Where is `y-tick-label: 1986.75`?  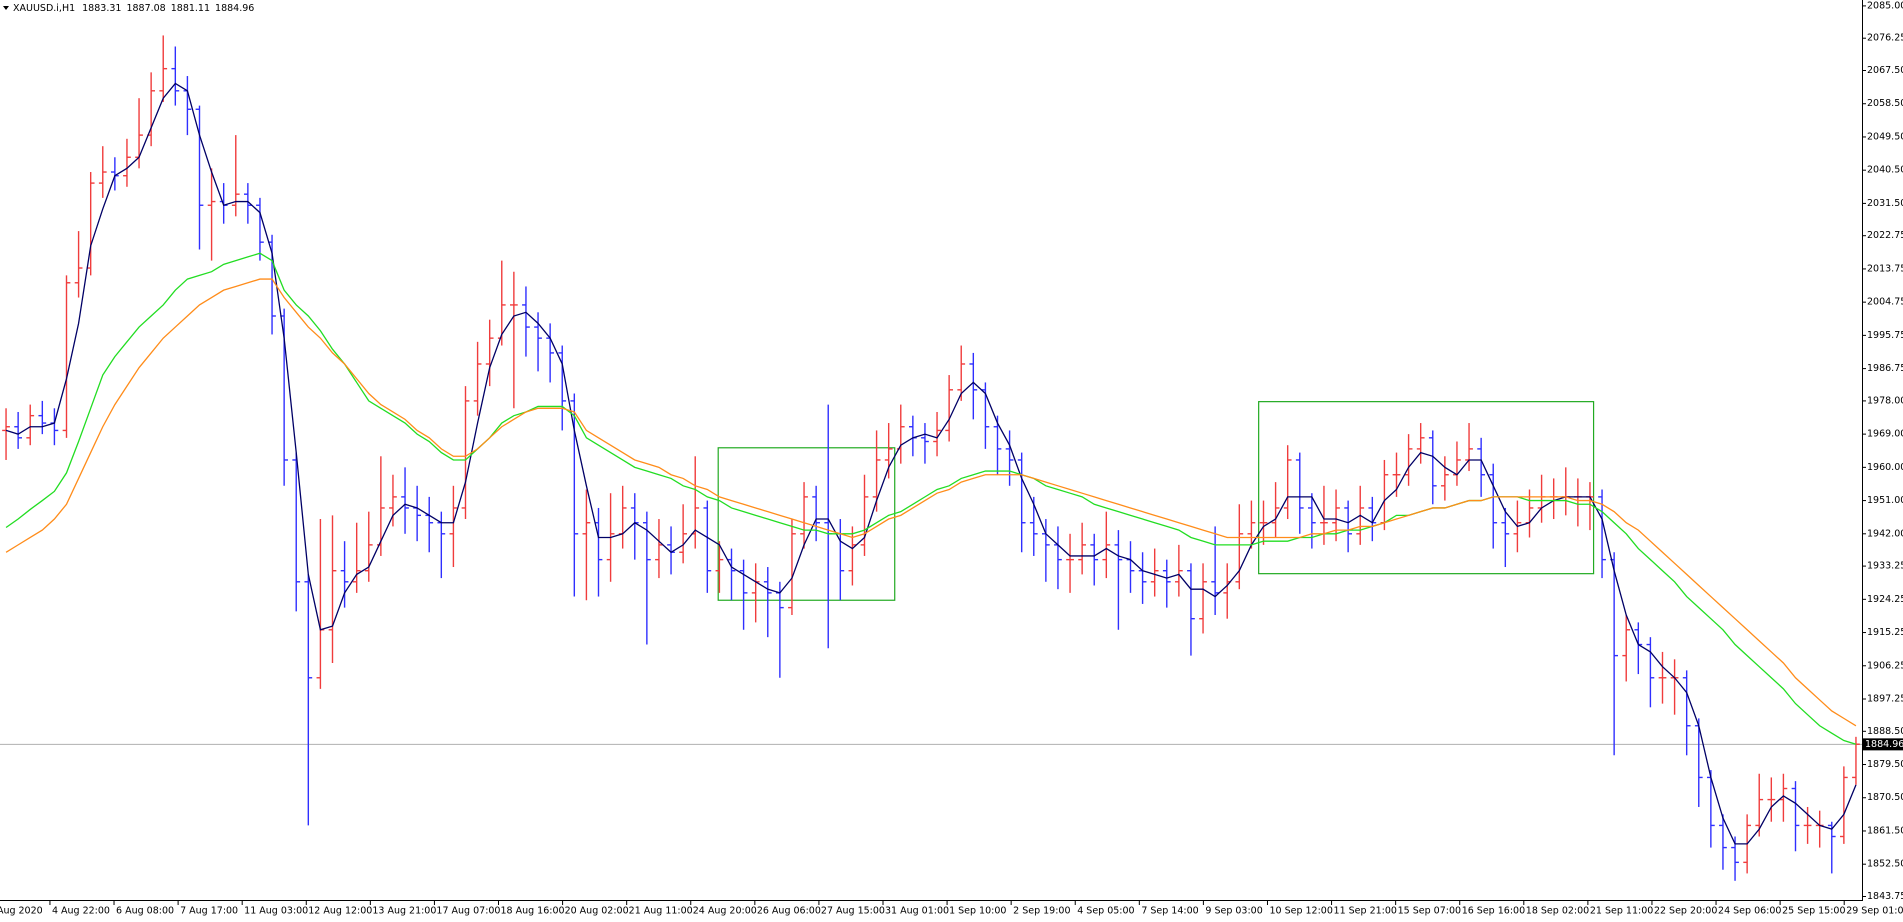 y-tick-label: 1986.75 is located at coordinates (1885, 368).